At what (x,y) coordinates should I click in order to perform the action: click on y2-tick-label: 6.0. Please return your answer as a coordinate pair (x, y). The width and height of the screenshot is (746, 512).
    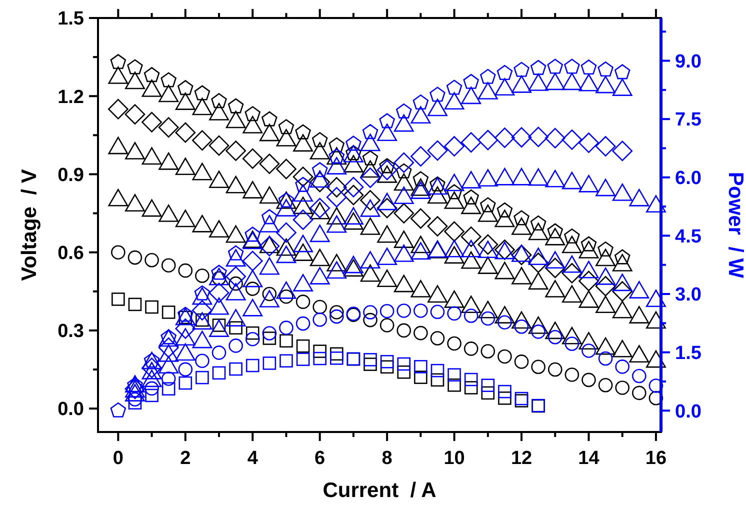
    Looking at the image, I should click on (688, 179).